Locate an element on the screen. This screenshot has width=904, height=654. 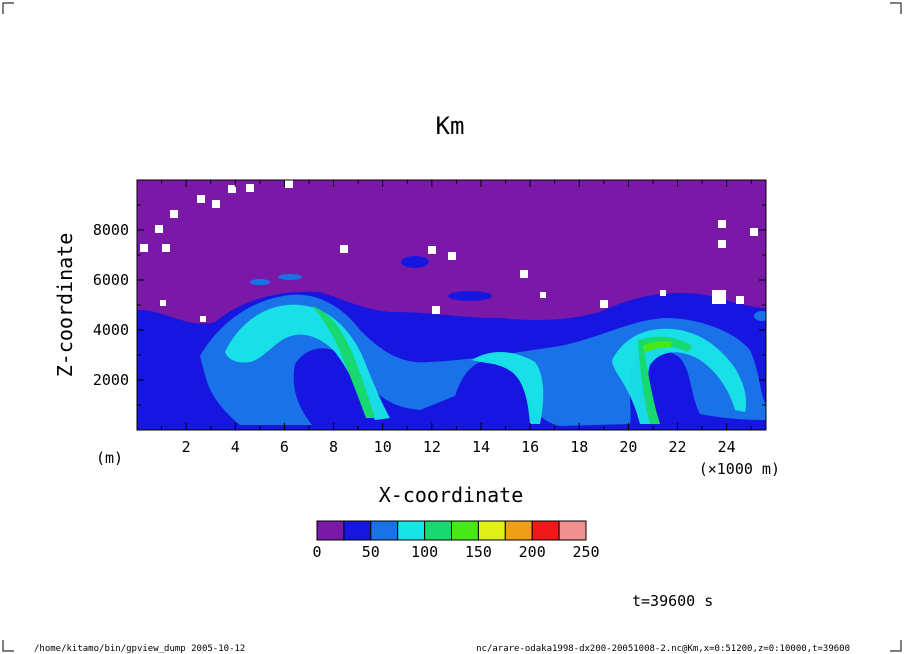
colorbar-label: 50 is located at coordinates (371, 552).